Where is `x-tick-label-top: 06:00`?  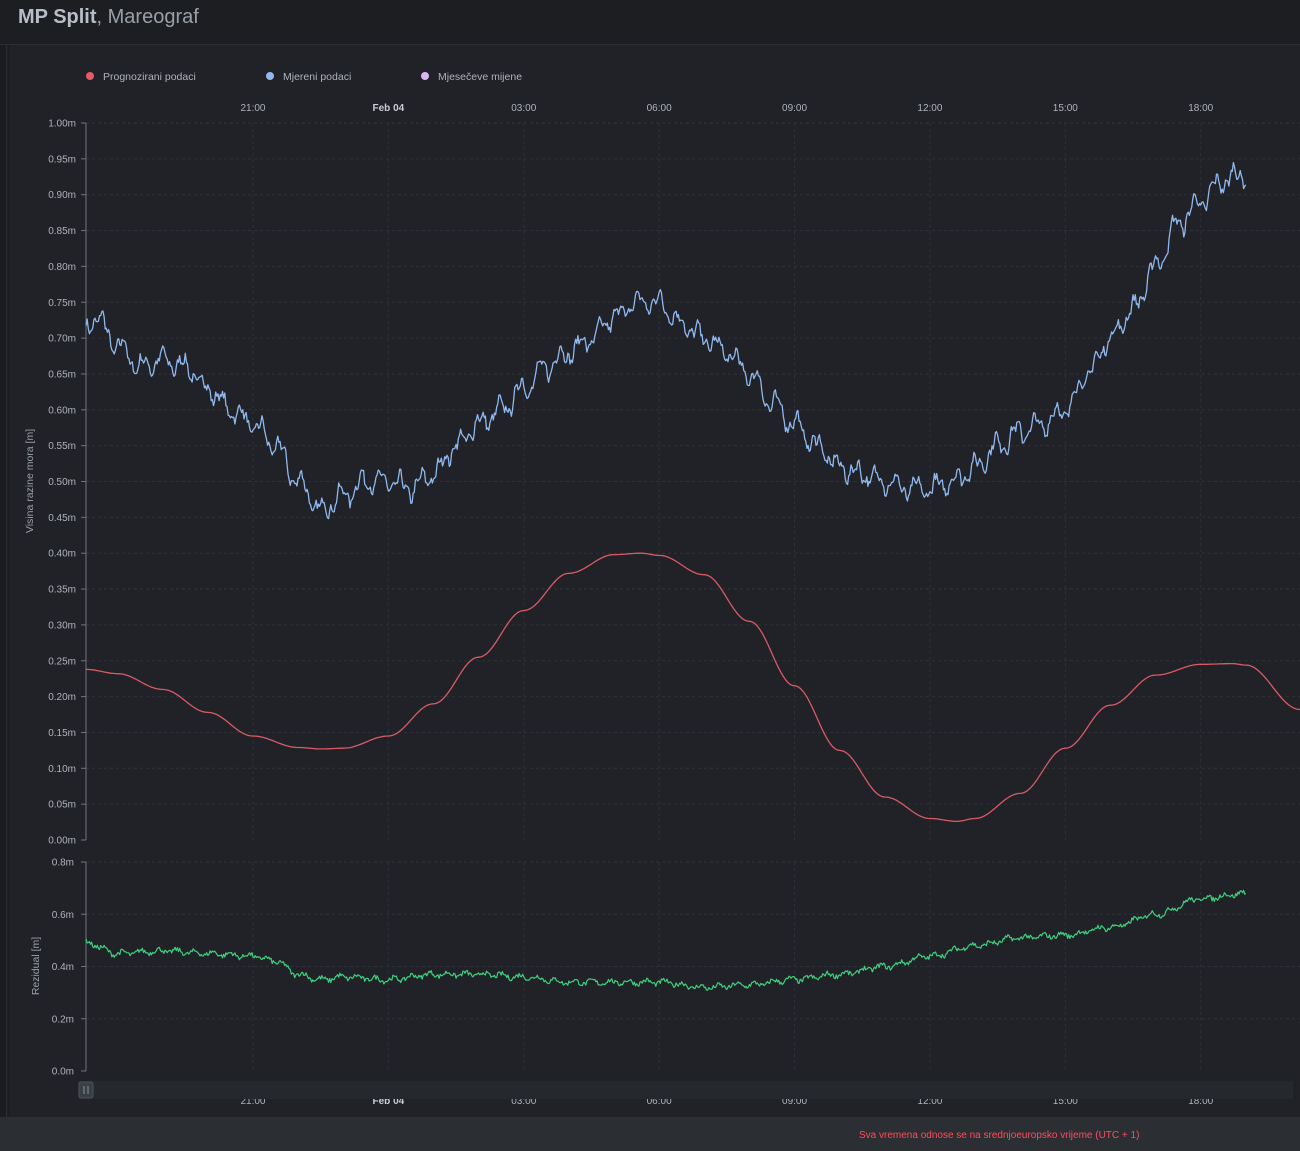
x-tick-label-top: 06:00 is located at coordinates (659, 108).